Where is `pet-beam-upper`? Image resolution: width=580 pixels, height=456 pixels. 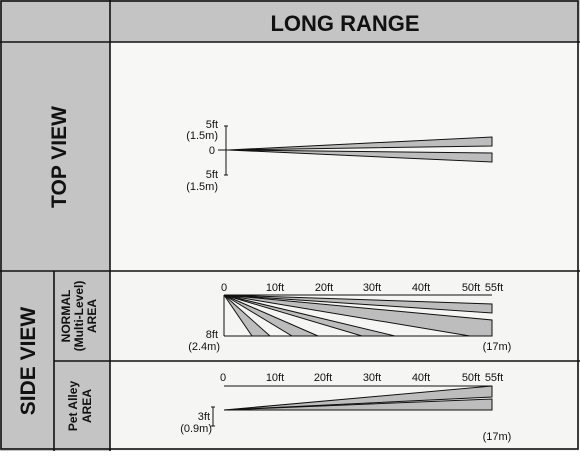 pet-beam-upper is located at coordinates (358, 398).